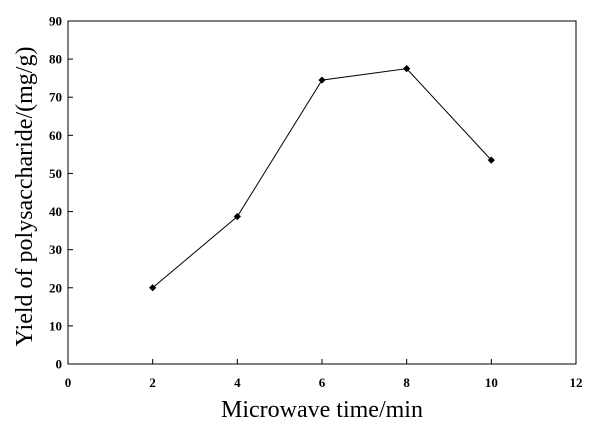 The image size is (600, 428). What do you see at coordinates (55, 21) in the screenshot?
I see `y-tick-label: 90` at bounding box center [55, 21].